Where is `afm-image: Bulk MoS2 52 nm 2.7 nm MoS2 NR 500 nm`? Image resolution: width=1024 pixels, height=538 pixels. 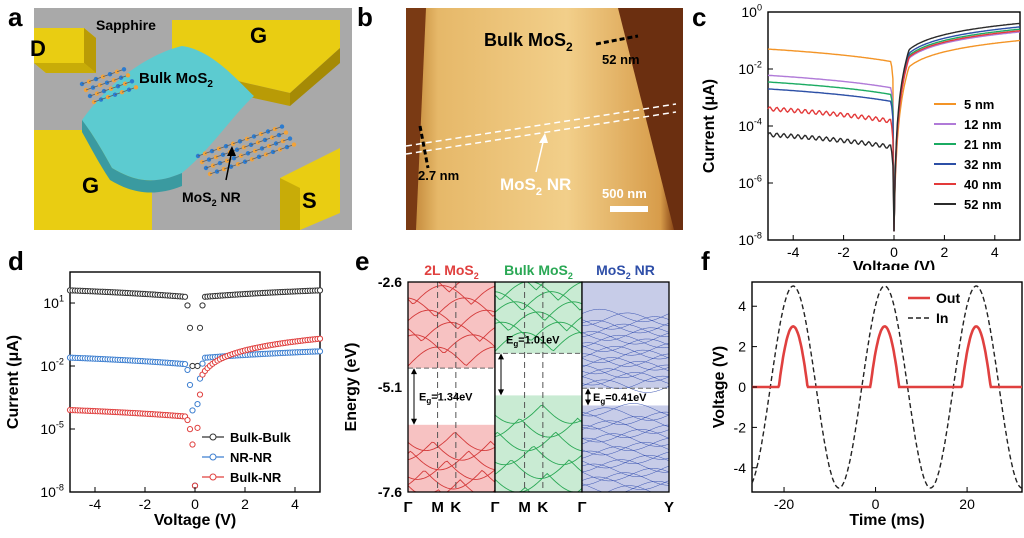
afm-image: Bulk MoS2 52 nm 2.7 nm MoS2 NR 500 nm is located at coordinates (544, 119).